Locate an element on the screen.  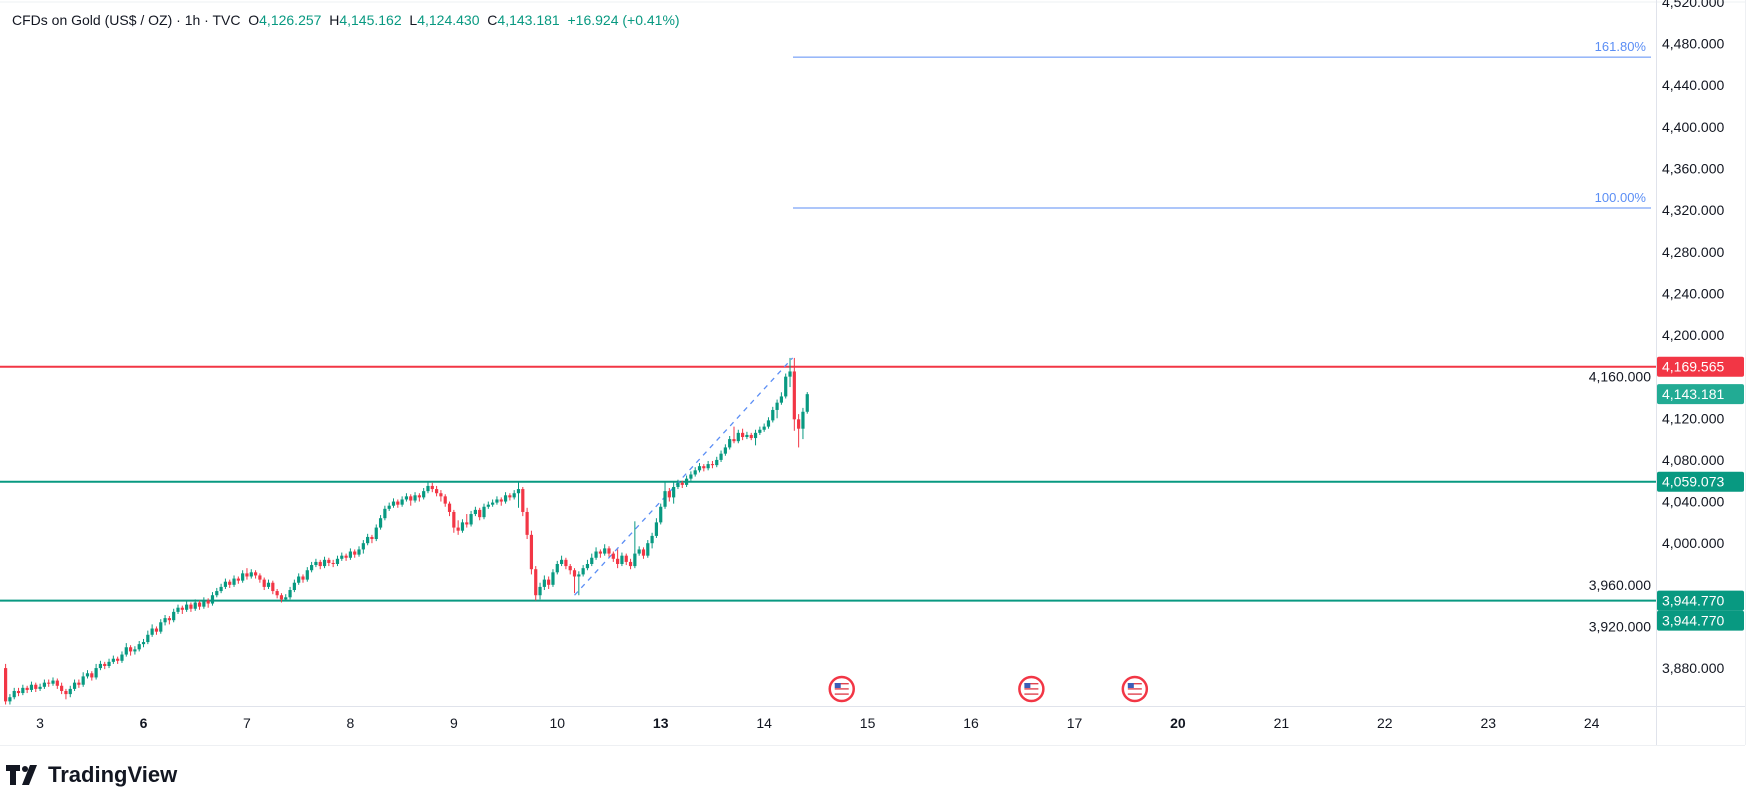
close-value: 4,143.181 is located at coordinates (528, 20).